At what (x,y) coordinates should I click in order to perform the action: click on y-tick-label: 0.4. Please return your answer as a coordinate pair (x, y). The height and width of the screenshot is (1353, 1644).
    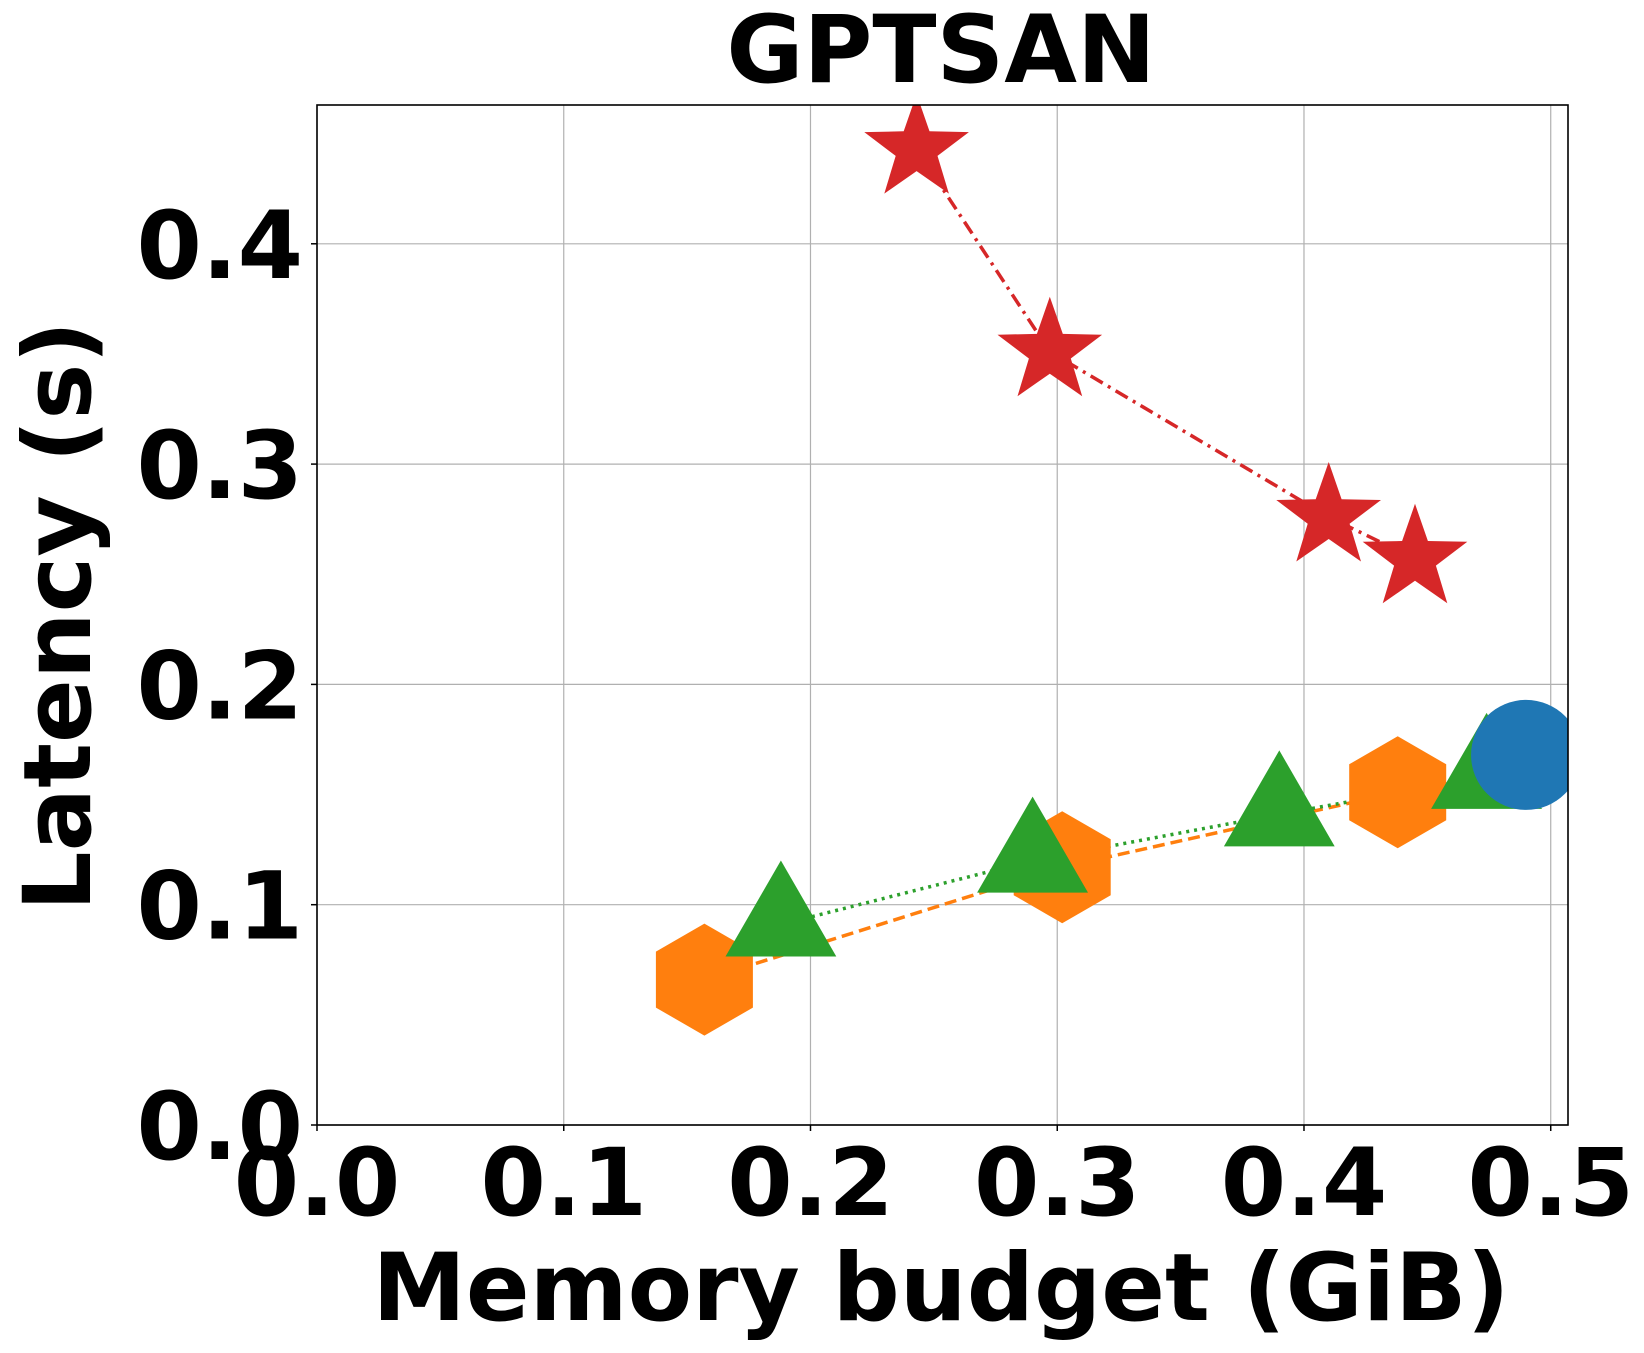
    Looking at the image, I should click on (219, 246).